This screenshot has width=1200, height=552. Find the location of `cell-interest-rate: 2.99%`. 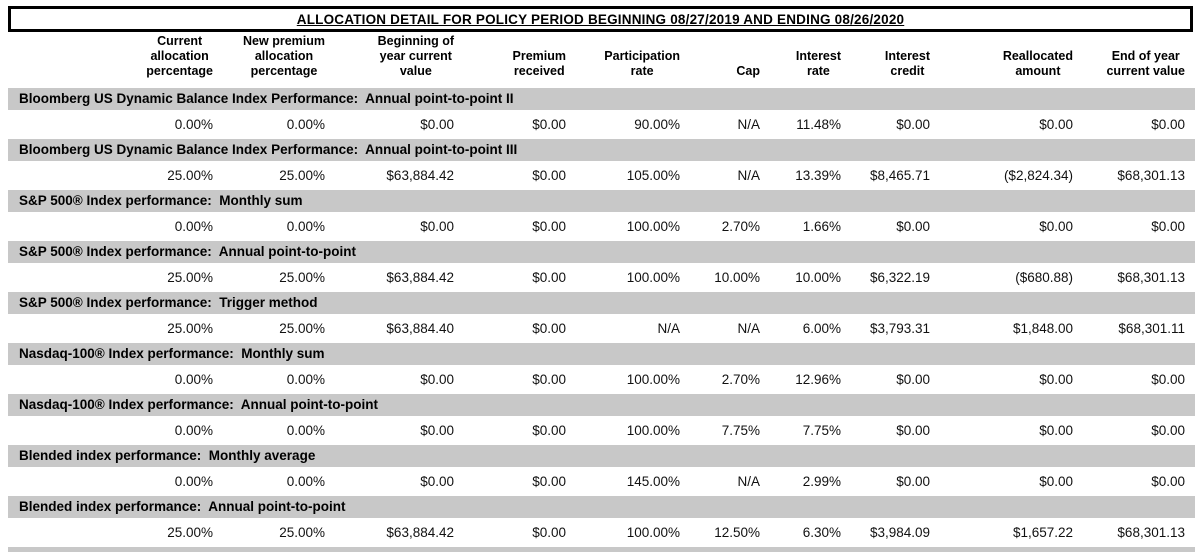

cell-interest-rate: 2.99% is located at coordinates (821, 481).